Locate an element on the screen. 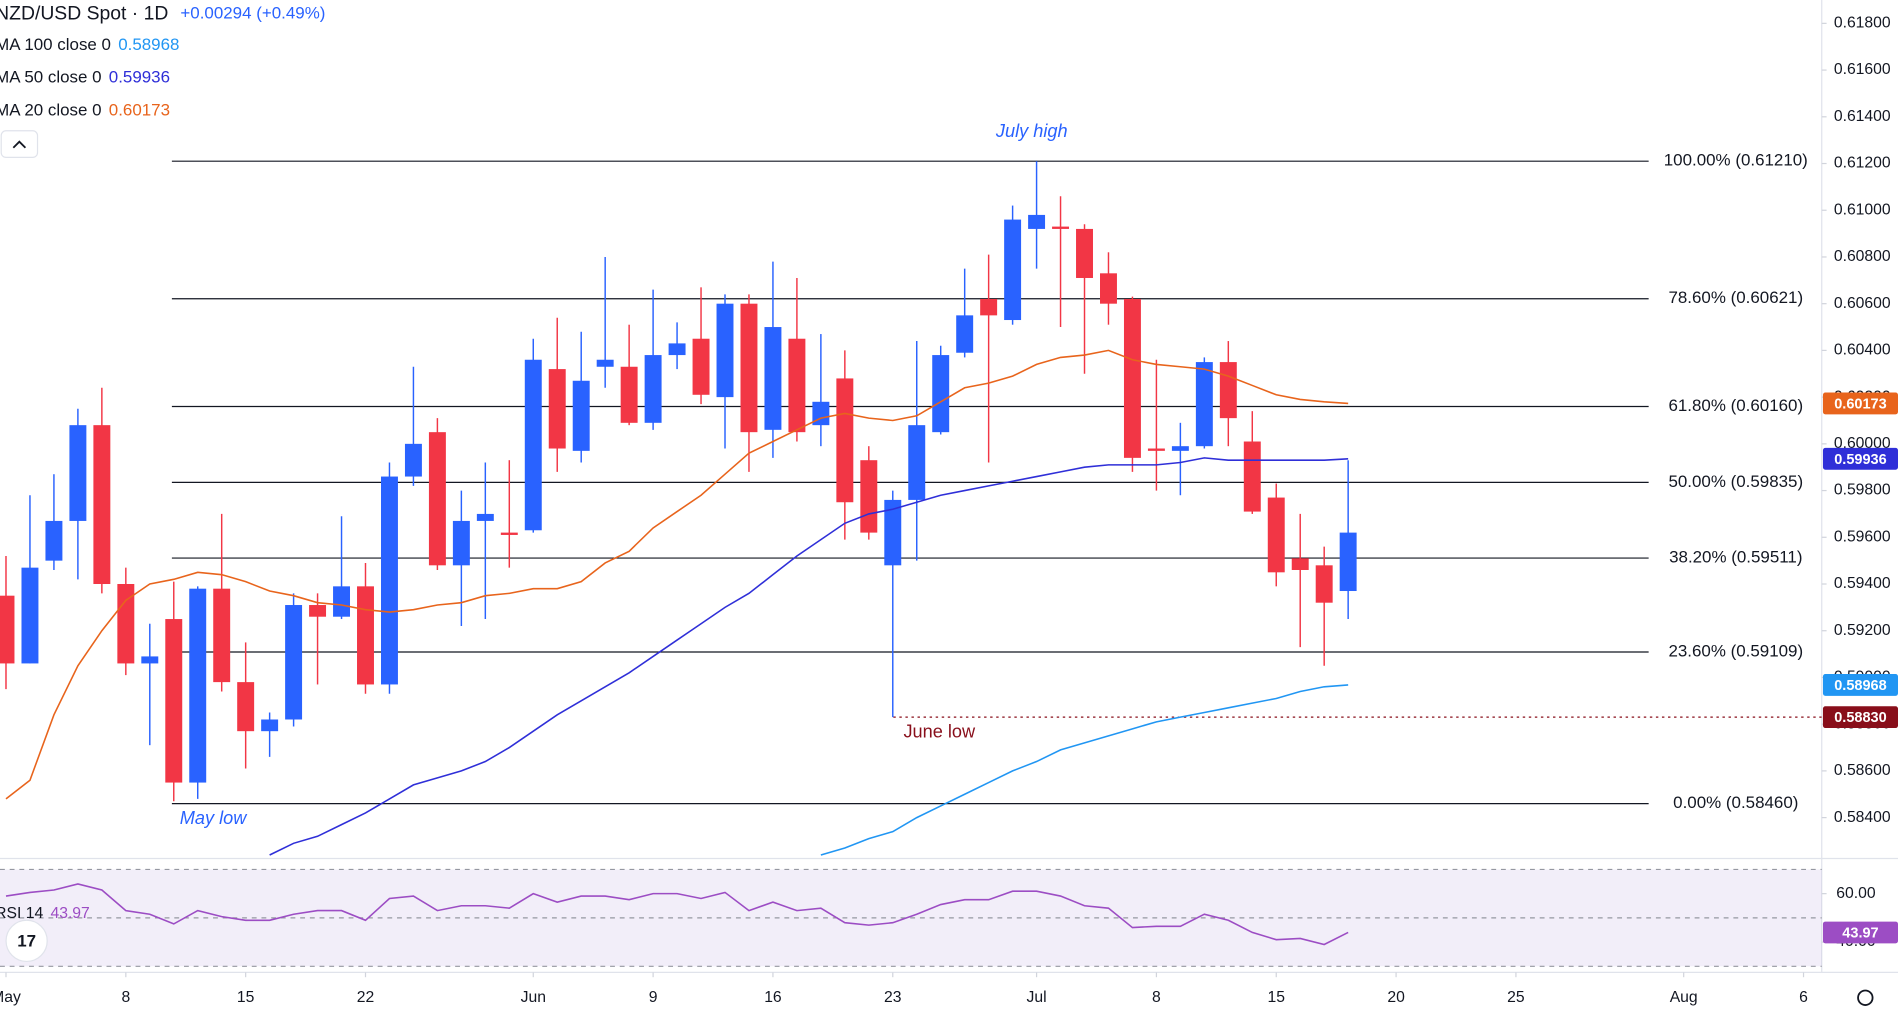  settings-button is located at coordinates (1865, 997).